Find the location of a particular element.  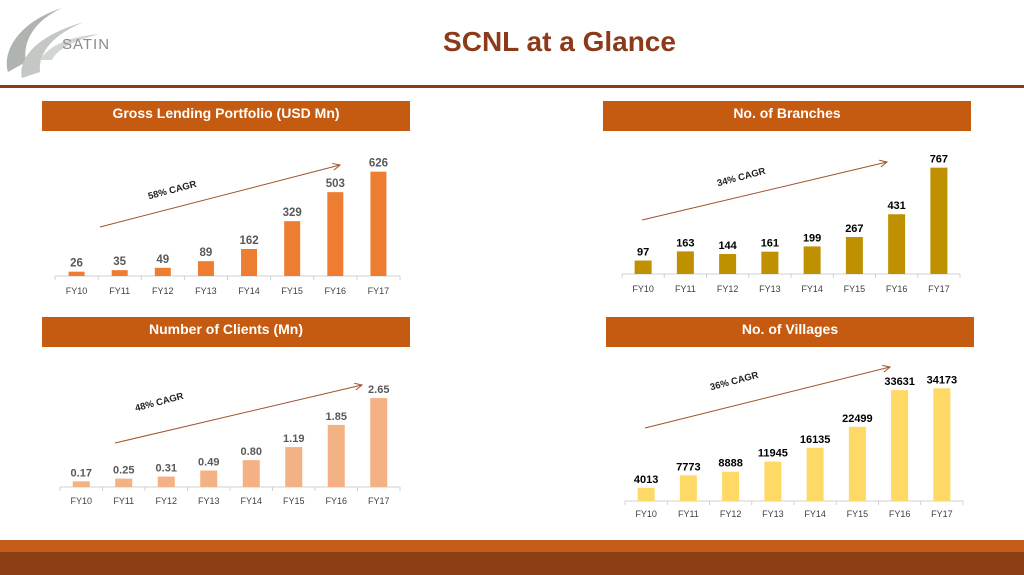

chart-header-lending: Gross Lending Portfolio (USD Mn) is located at coordinates (226, 116).